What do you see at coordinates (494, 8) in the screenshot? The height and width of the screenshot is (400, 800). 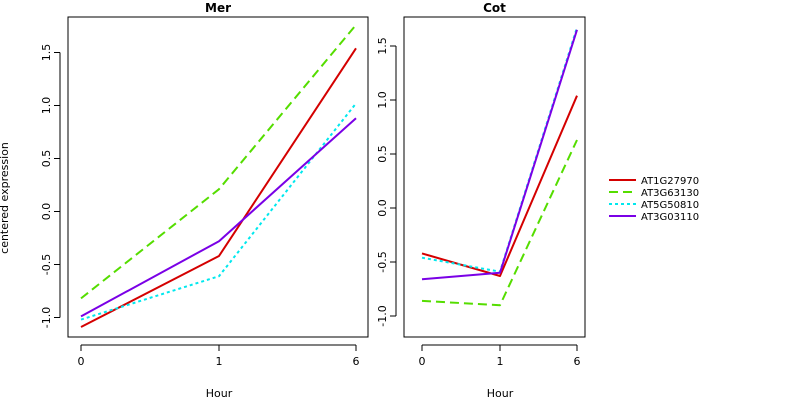 I see `panel-title: Cot` at bounding box center [494, 8].